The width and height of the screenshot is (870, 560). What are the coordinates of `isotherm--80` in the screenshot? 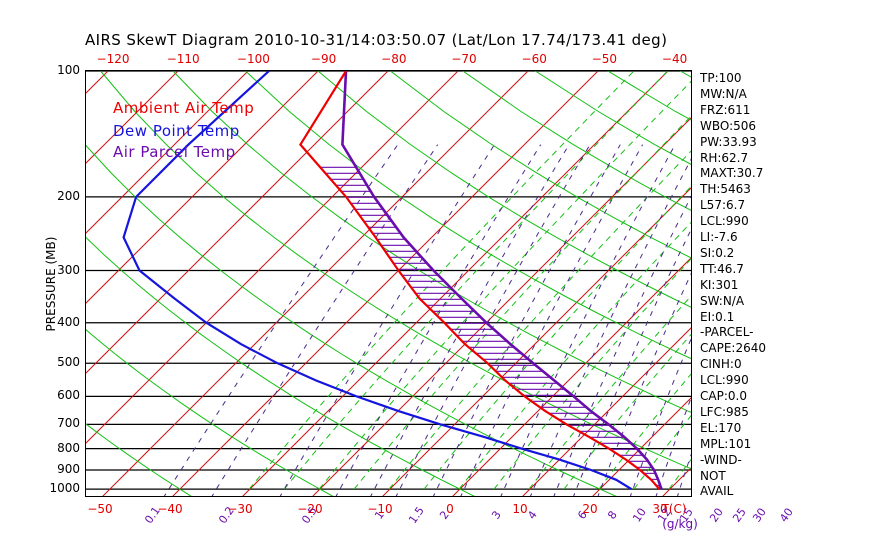 It's located at (202, 187).